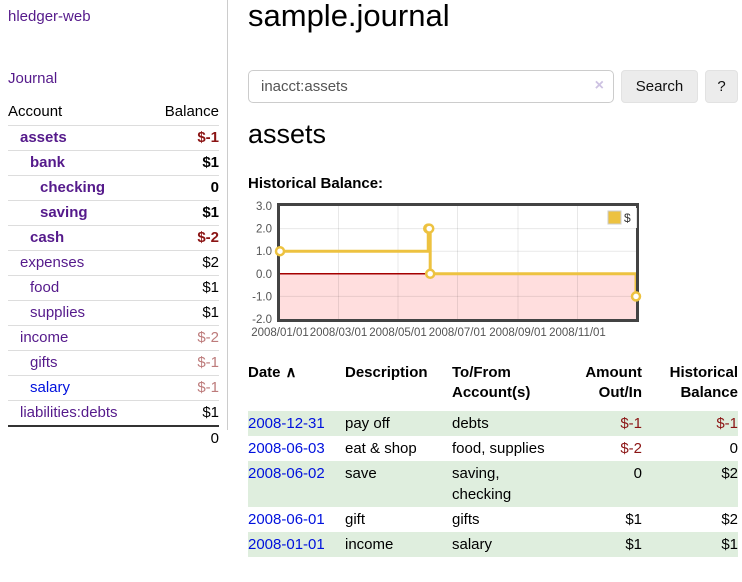 This screenshot has height=582, width=742. What do you see at coordinates (286, 519) in the screenshot?
I see `transaction-date-link: 2008-06-01` at bounding box center [286, 519].